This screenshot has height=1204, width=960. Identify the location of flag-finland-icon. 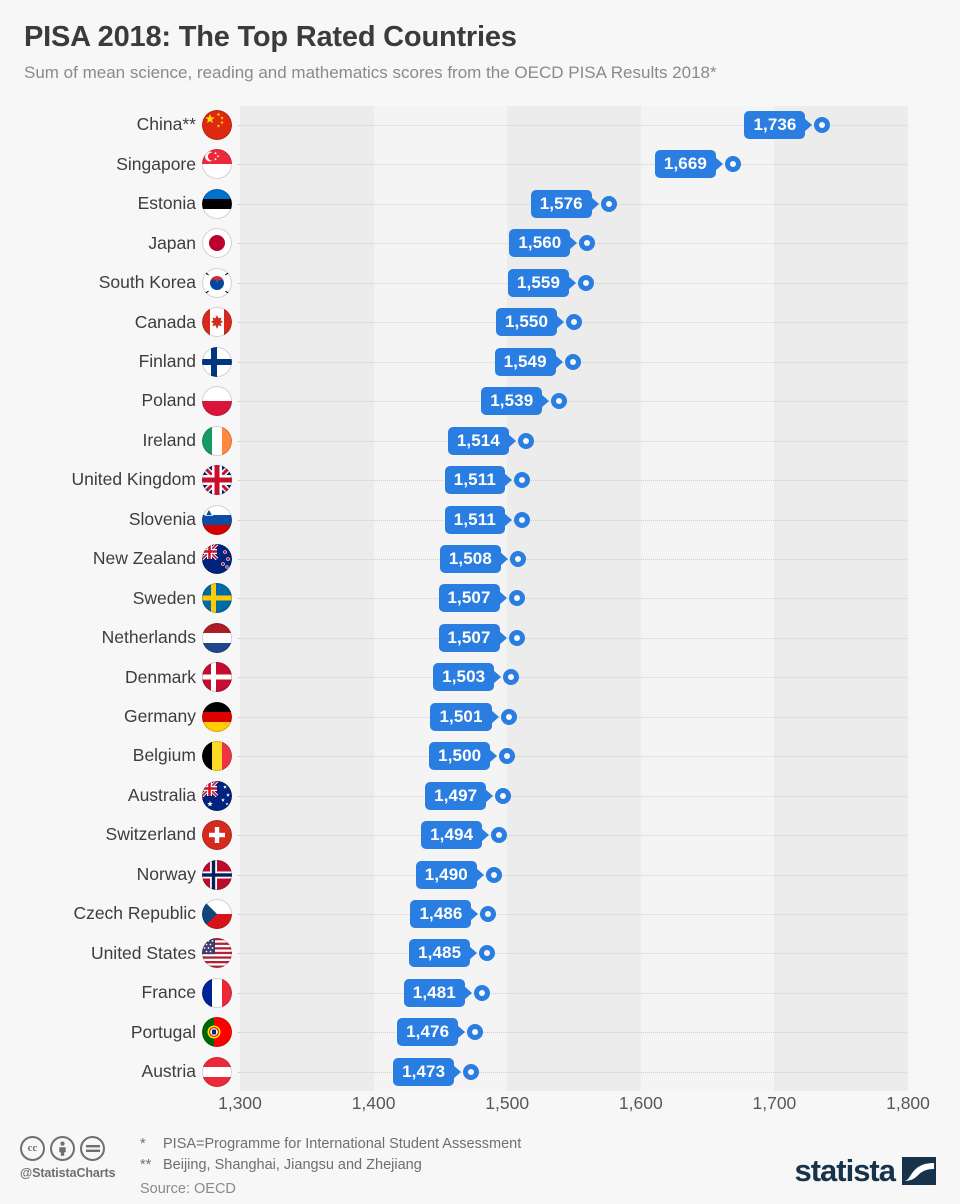
(217, 361).